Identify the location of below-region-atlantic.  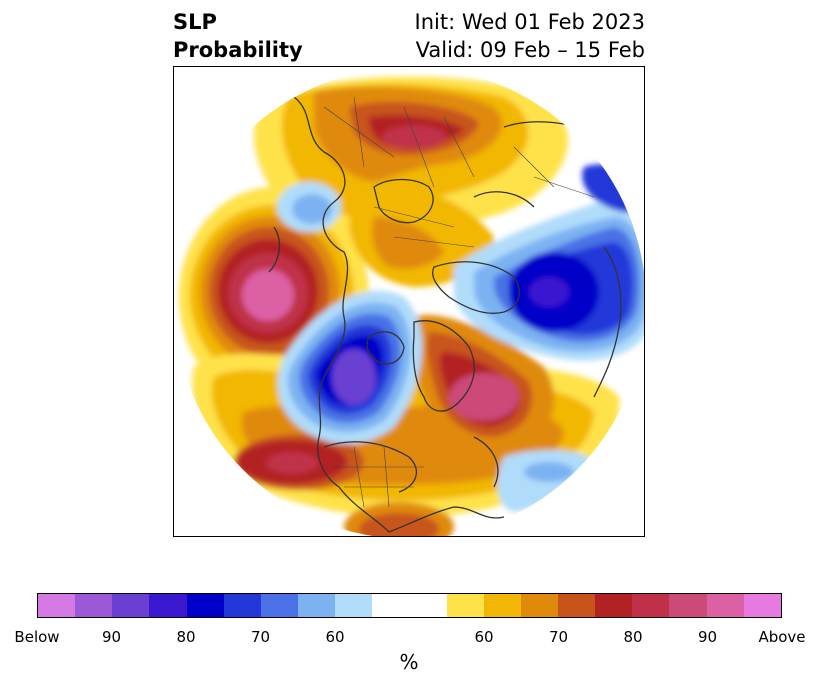
(545, 481).